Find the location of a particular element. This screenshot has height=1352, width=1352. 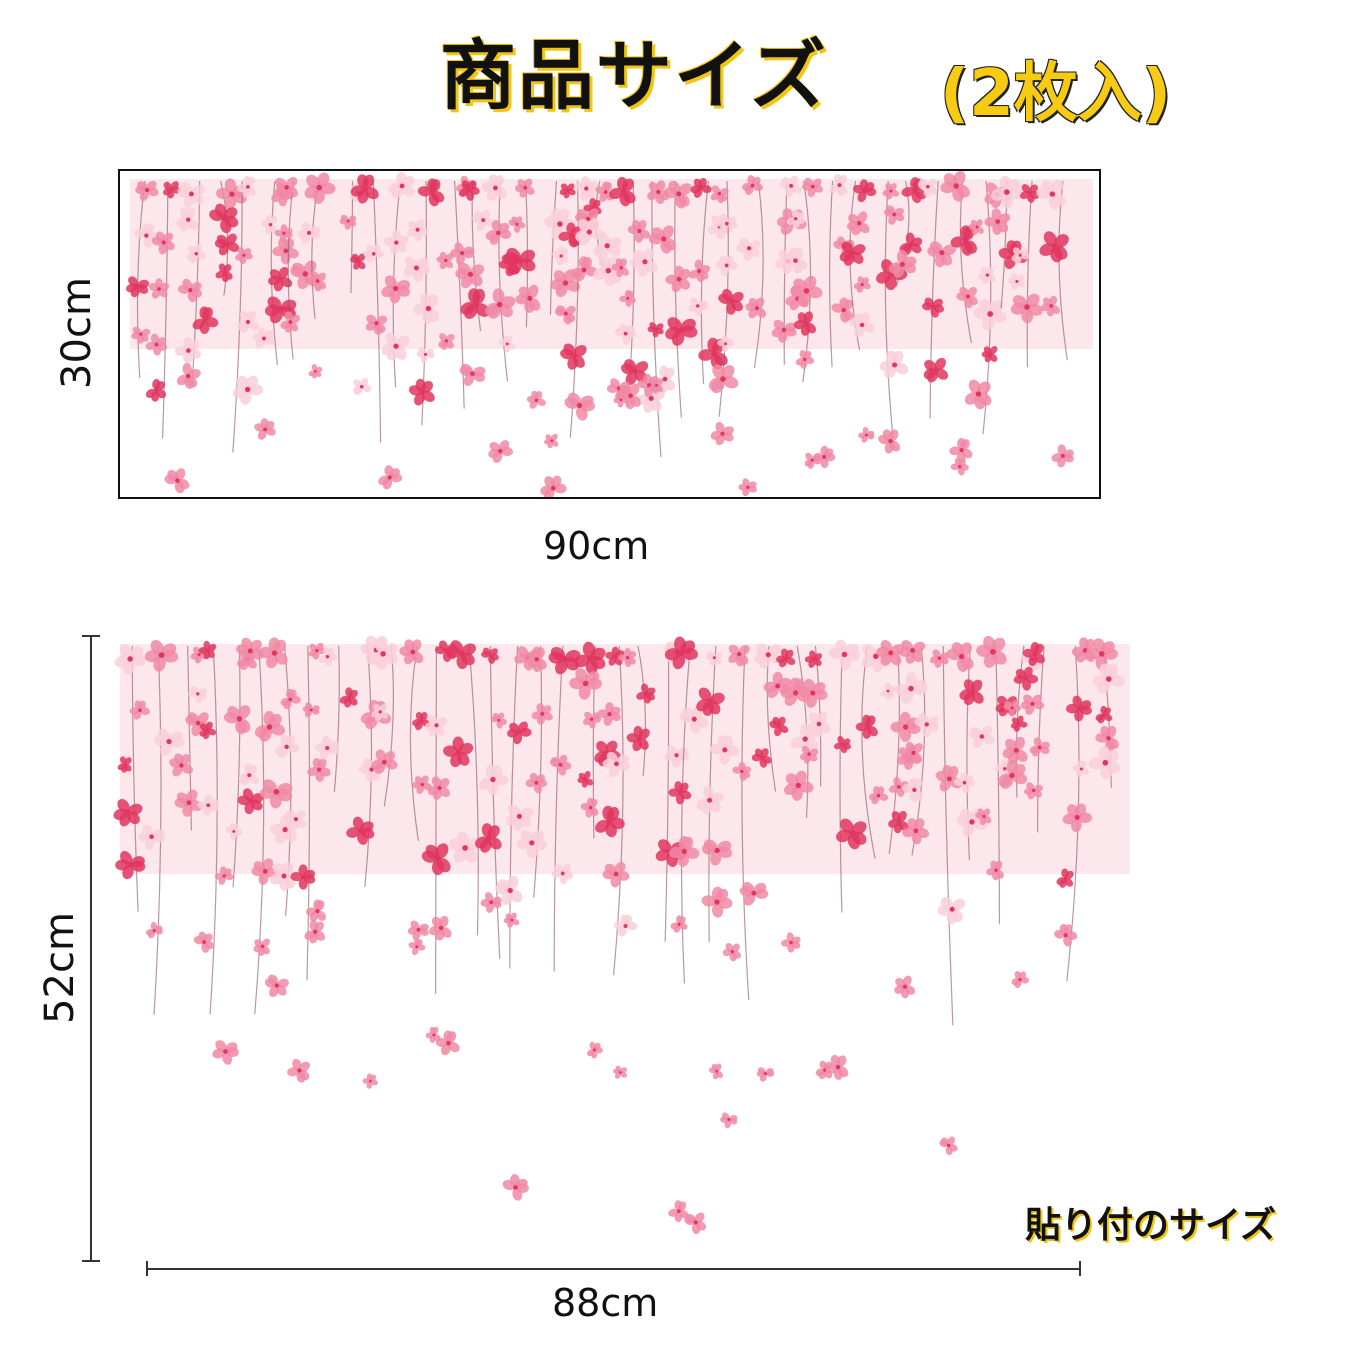

width-dimension-cap-right is located at coordinates (1080, 1268).